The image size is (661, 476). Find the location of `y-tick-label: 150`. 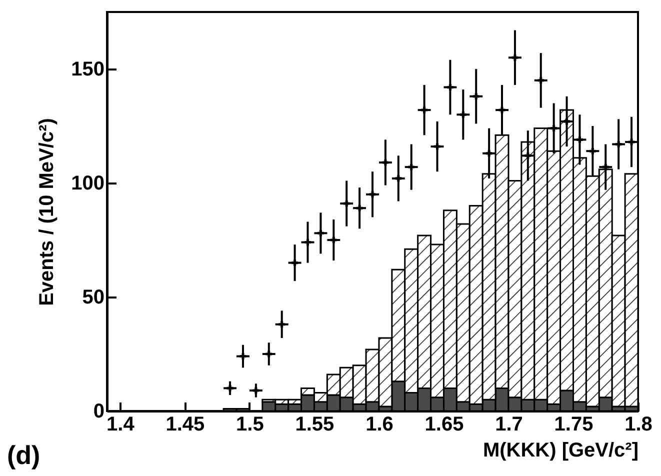

y-tick-label: 150 is located at coordinates (87, 69).